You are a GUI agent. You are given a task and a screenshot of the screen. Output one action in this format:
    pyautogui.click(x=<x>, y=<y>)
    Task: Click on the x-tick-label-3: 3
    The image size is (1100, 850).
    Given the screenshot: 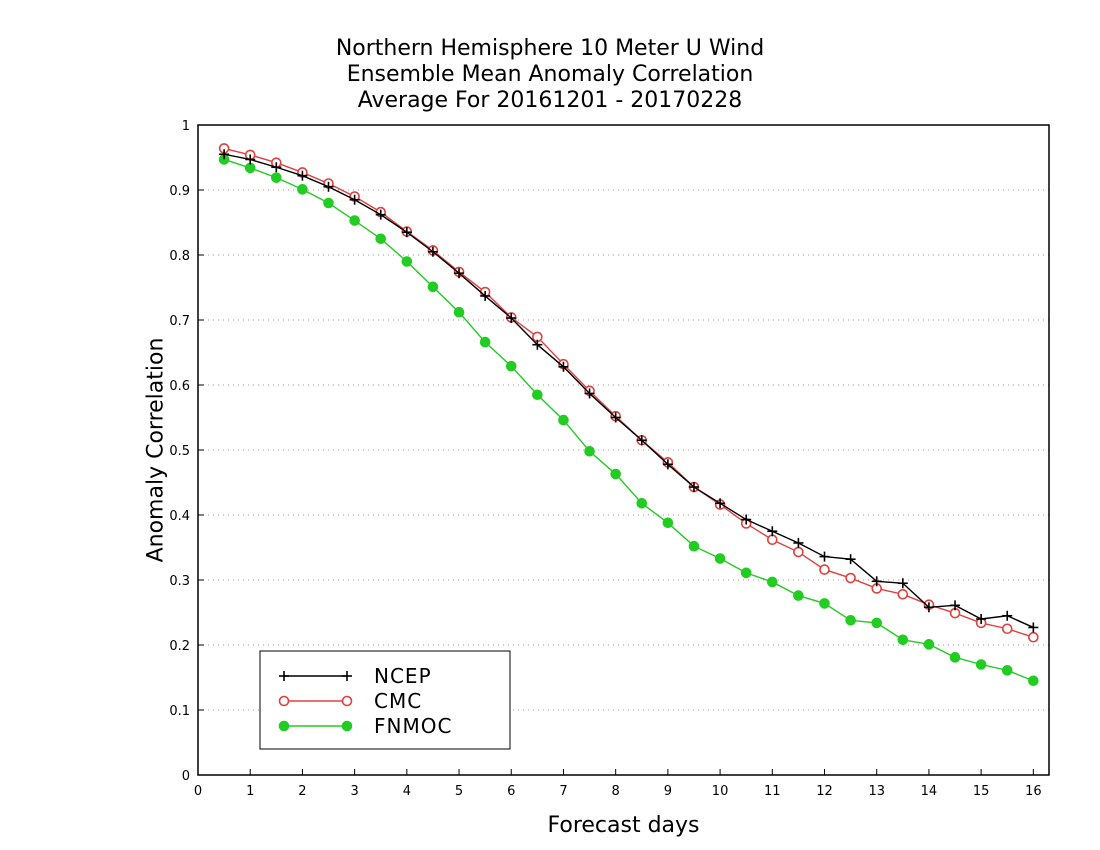 What is the action you would take?
    pyautogui.click(x=354, y=791)
    